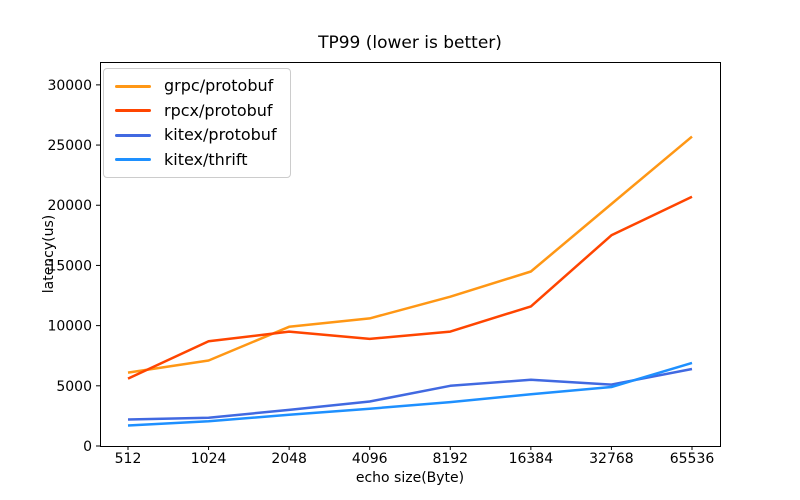 This screenshot has width=800, height=500. I want to click on y-tick-label: 15000, so click(69, 266).